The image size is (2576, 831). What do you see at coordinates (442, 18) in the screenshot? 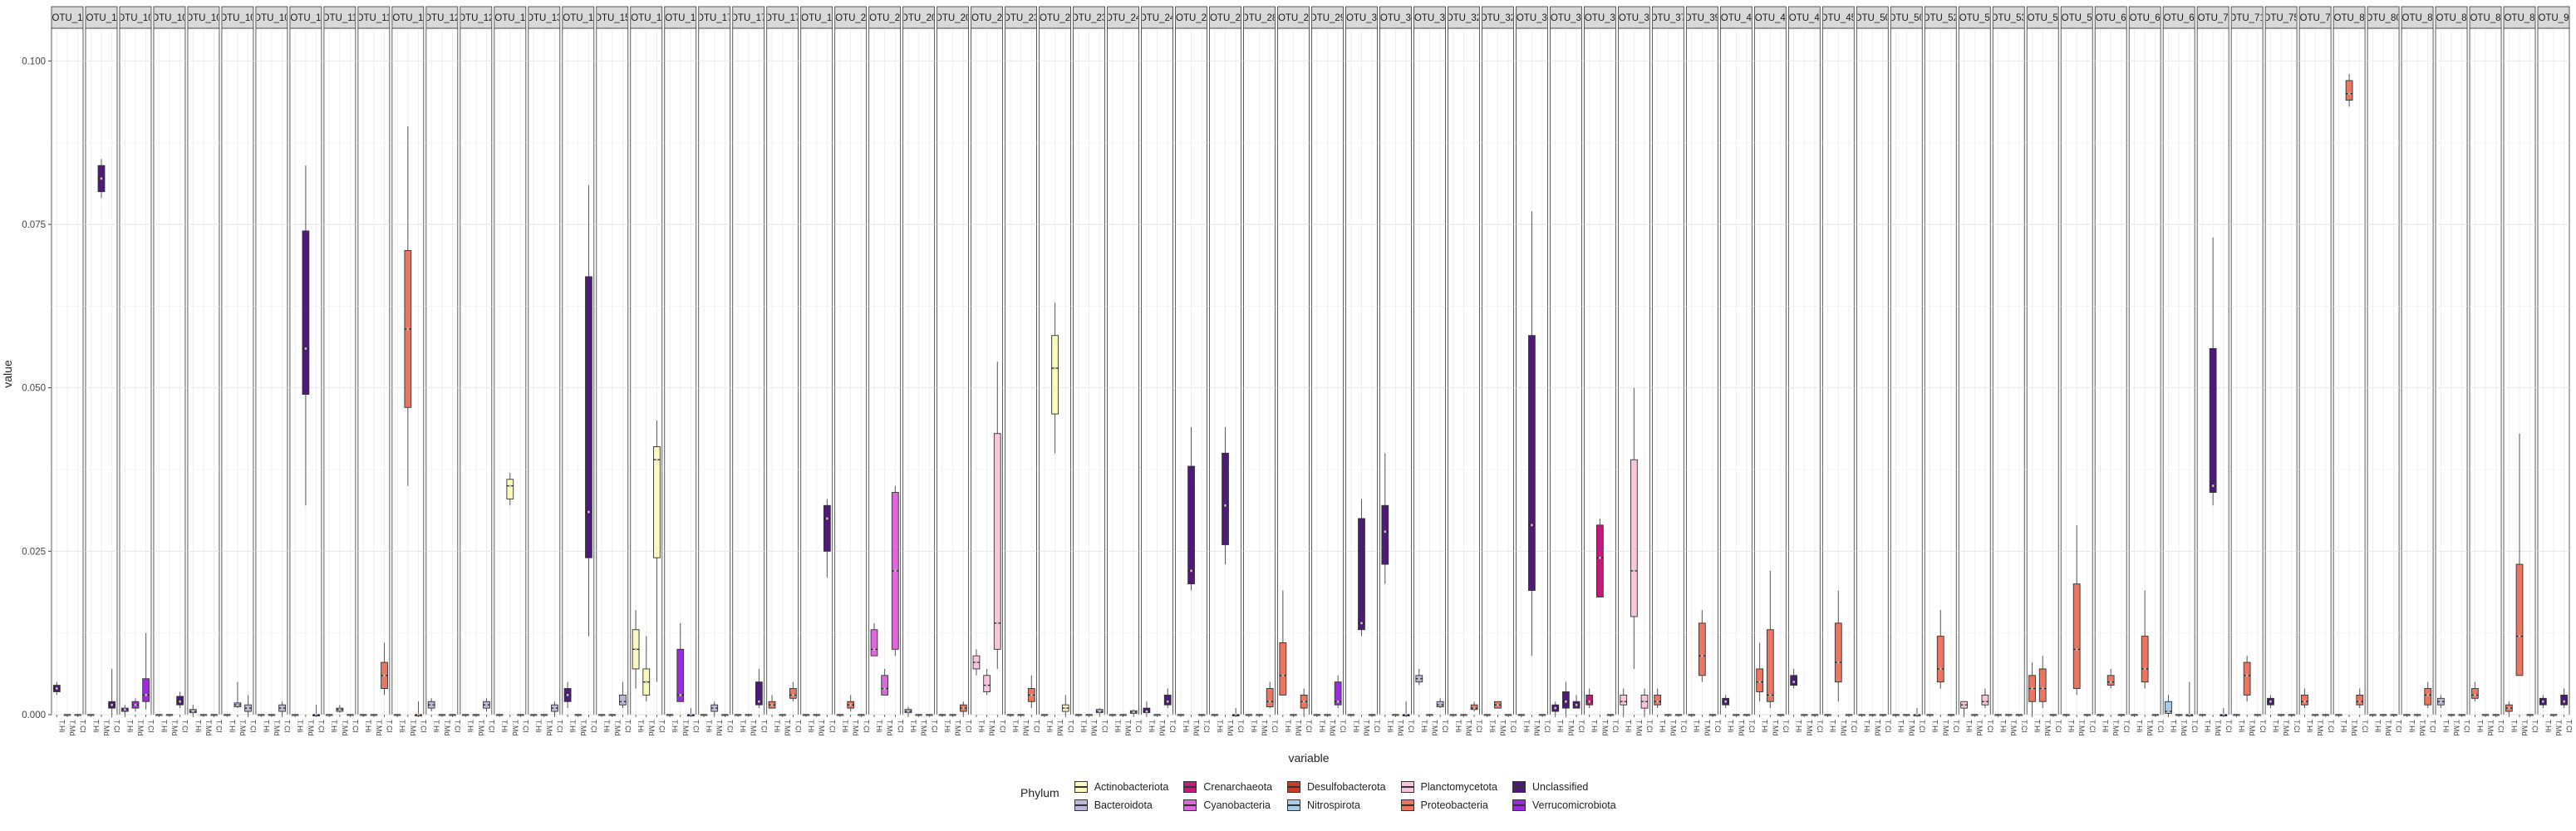
I see `strip-label: OTU_12` at bounding box center [442, 18].